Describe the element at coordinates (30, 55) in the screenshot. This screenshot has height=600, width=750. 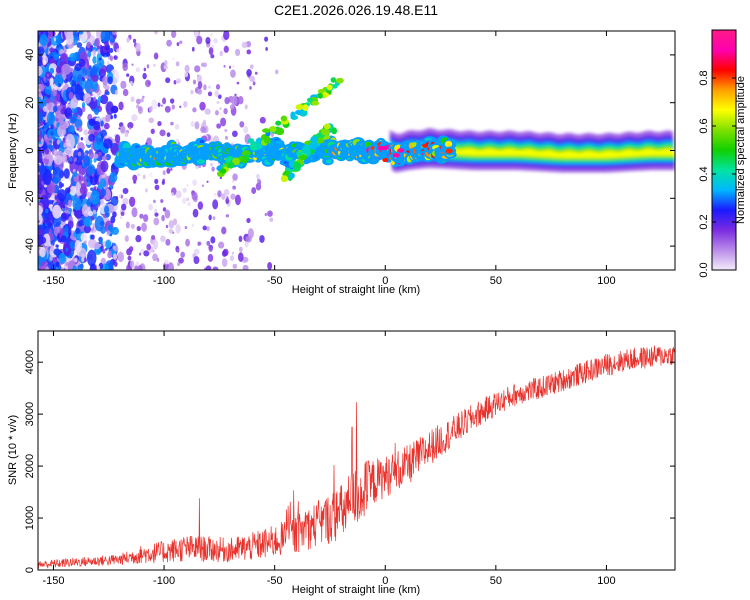
I see `y-tick-label: 40` at that location.